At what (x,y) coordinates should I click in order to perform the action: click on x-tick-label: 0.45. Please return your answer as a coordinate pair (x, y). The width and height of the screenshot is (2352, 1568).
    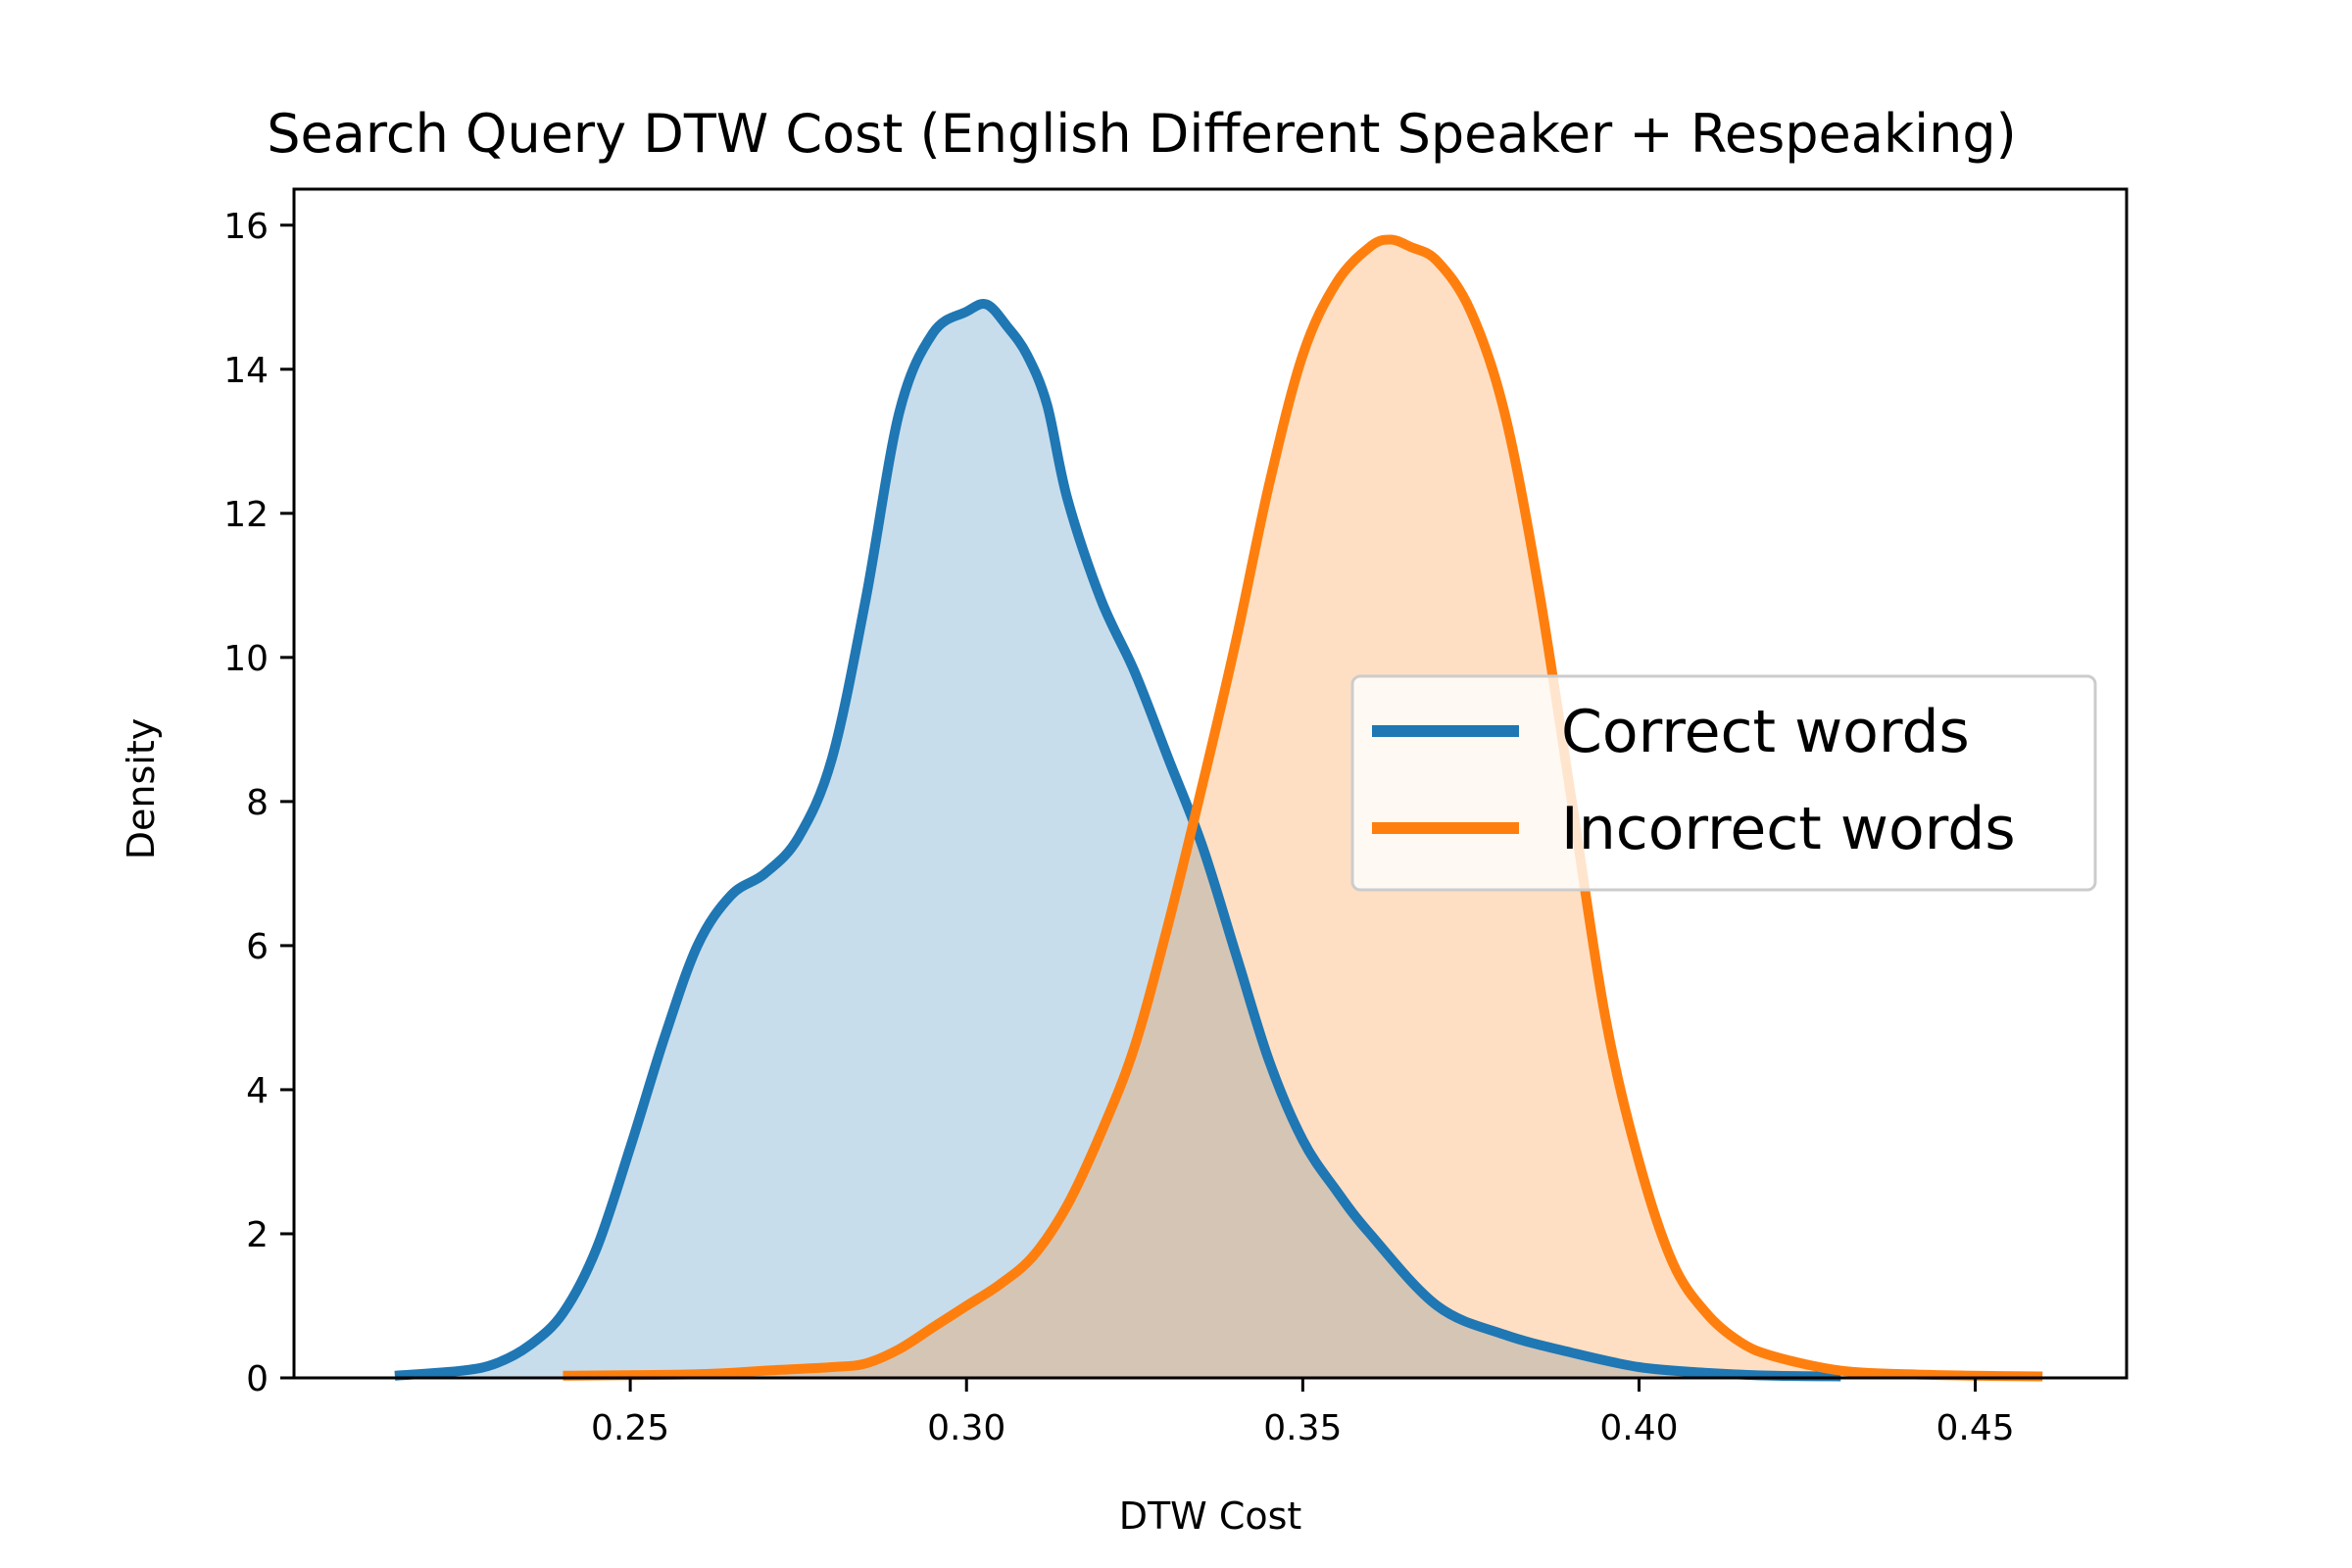
    Looking at the image, I should click on (1975, 1428).